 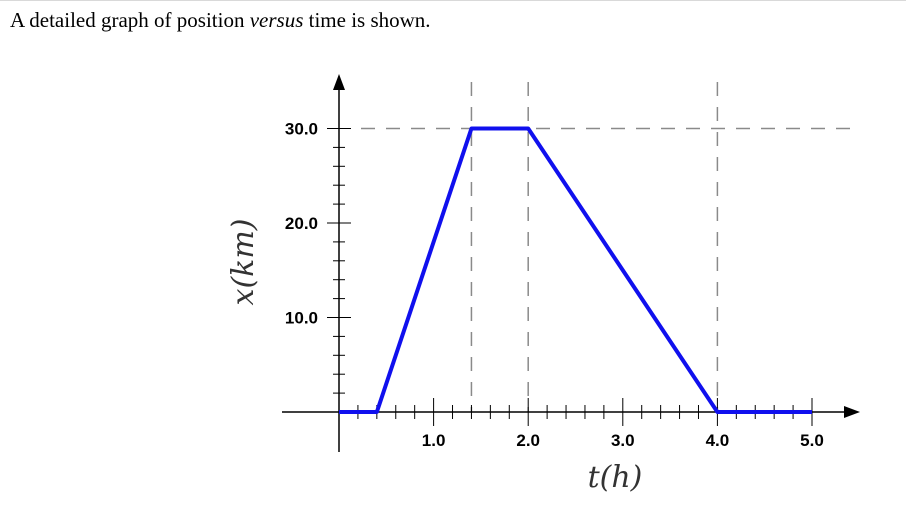 What do you see at coordinates (301, 223) in the screenshot?
I see `y-tick-label: 20.0` at bounding box center [301, 223].